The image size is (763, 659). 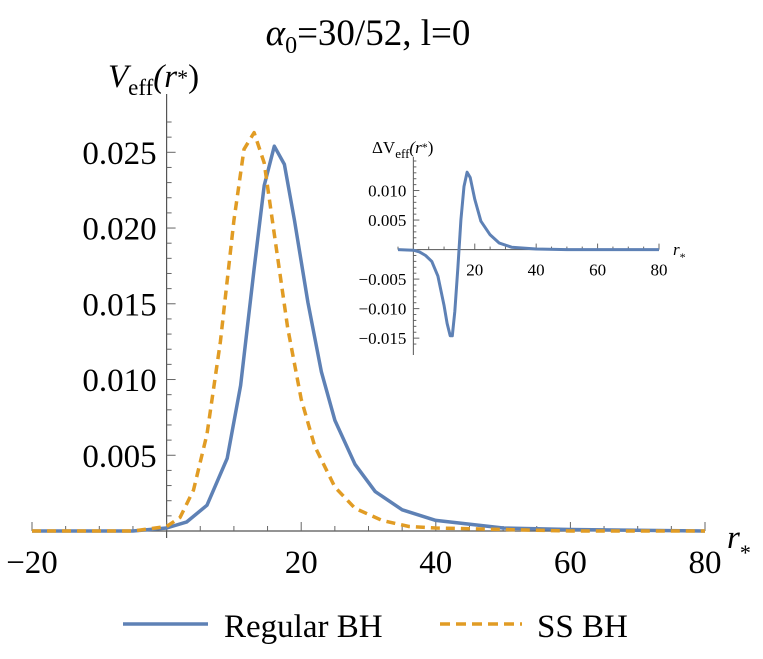 What do you see at coordinates (119, 381) in the screenshot?
I see `y-tick-label: 0.010` at bounding box center [119, 381].